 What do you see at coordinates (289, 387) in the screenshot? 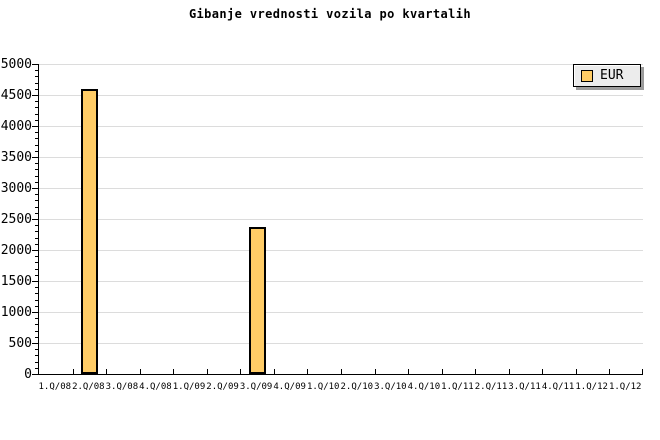
I see `x-axis-category-label: 4.Q/09` at bounding box center [289, 387].